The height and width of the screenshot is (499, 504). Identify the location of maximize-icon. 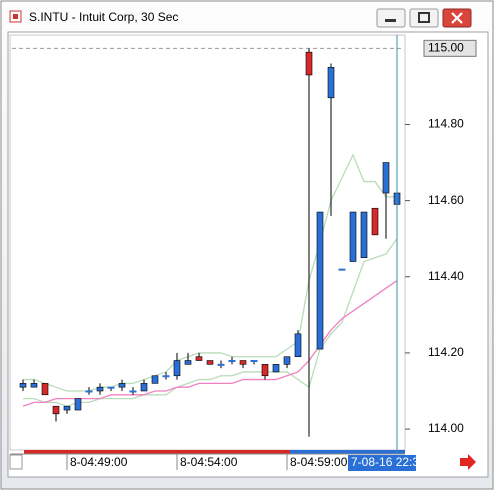
(424, 17).